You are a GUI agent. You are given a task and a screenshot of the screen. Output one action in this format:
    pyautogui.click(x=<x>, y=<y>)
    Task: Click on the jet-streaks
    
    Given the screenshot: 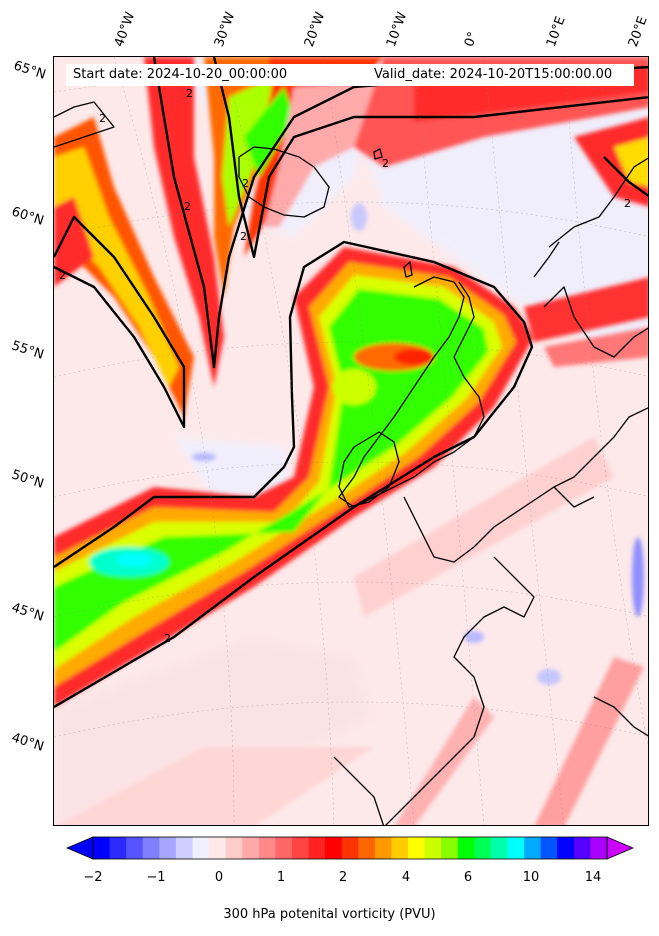 What is the action you would take?
    pyautogui.click(x=586, y=322)
    